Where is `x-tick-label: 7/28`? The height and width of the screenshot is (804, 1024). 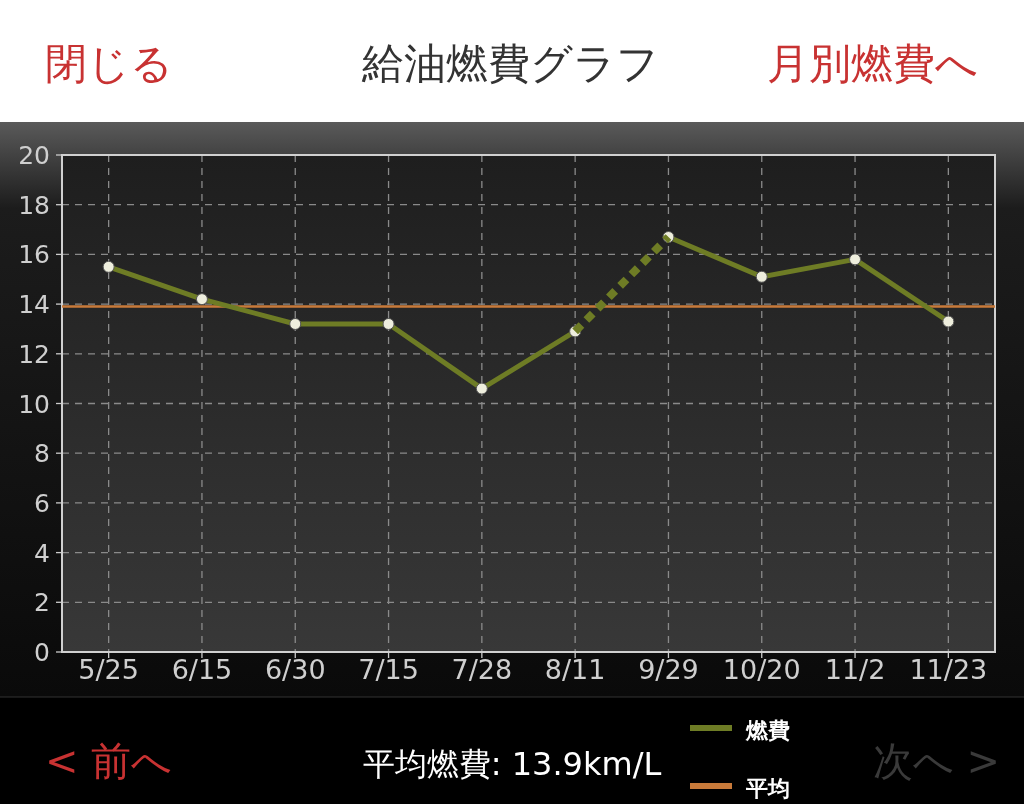 x-tick-label: 7/28 is located at coordinates (482, 669).